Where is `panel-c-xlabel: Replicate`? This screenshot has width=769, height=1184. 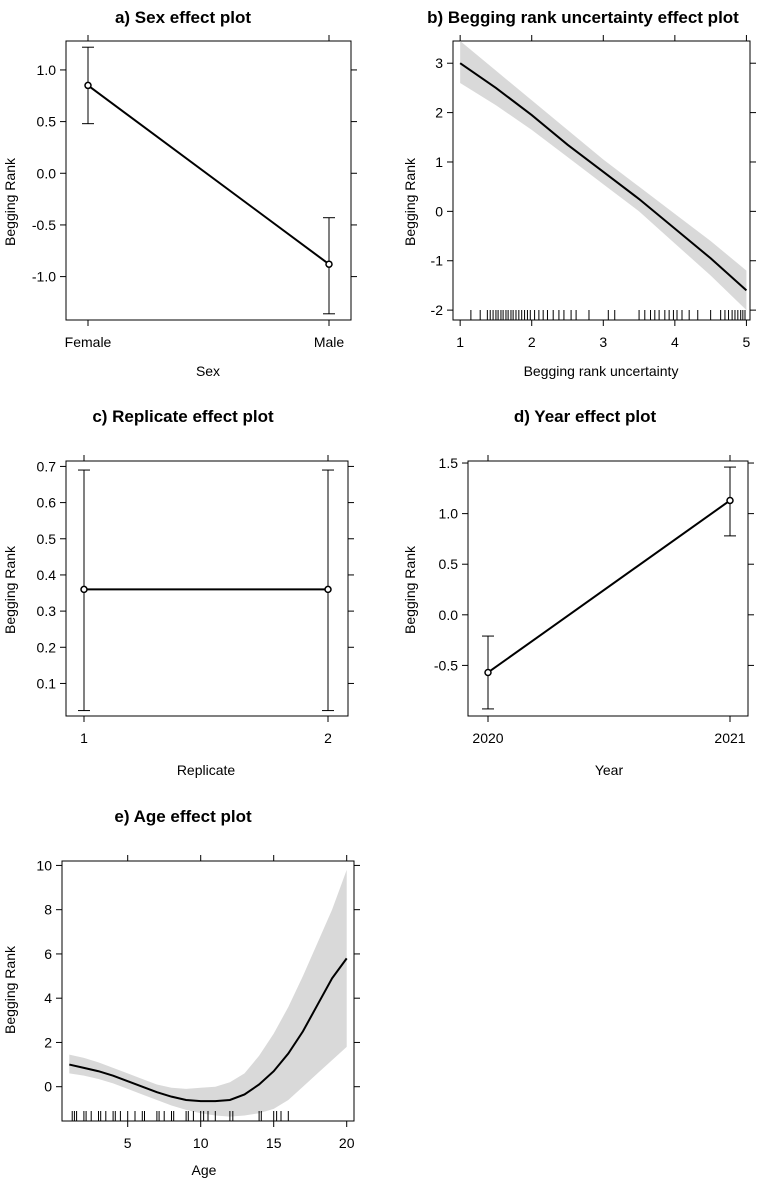
panel-c-xlabel: Replicate is located at coordinates (206, 770).